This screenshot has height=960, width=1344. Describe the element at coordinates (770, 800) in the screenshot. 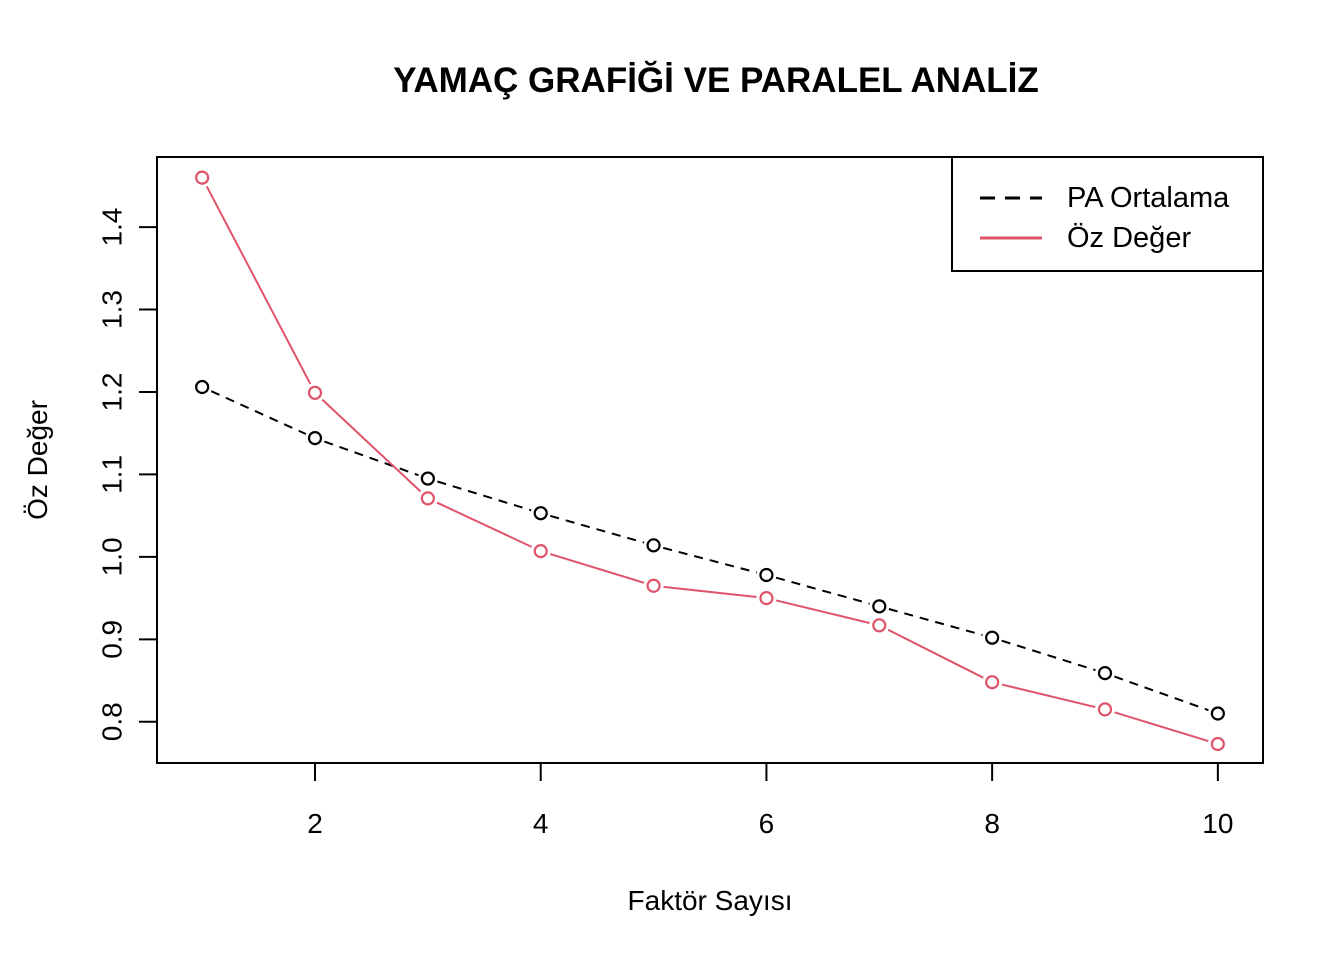

I see `x-axis: 2 4 6 8 10` at that location.